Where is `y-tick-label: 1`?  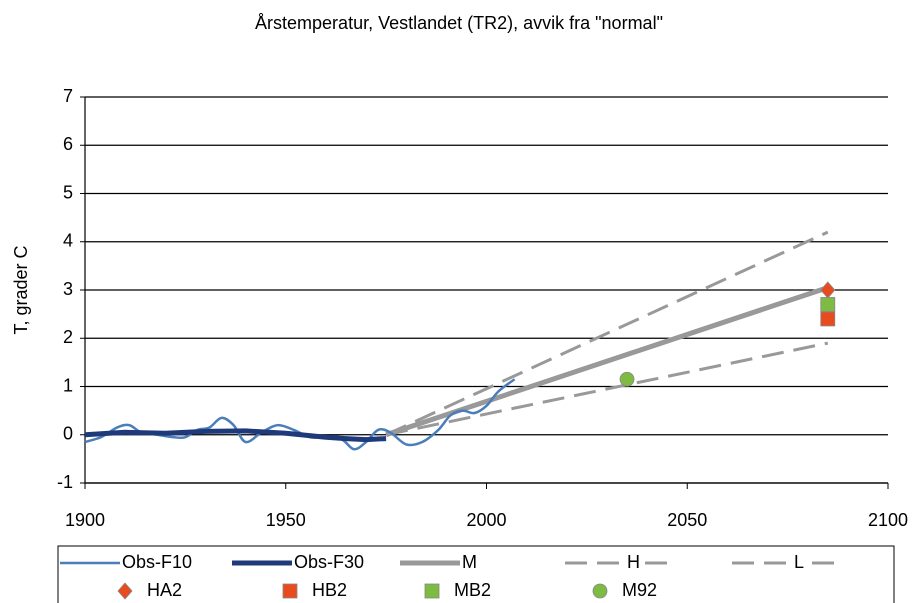
y-tick-label: 1 is located at coordinates (68, 385).